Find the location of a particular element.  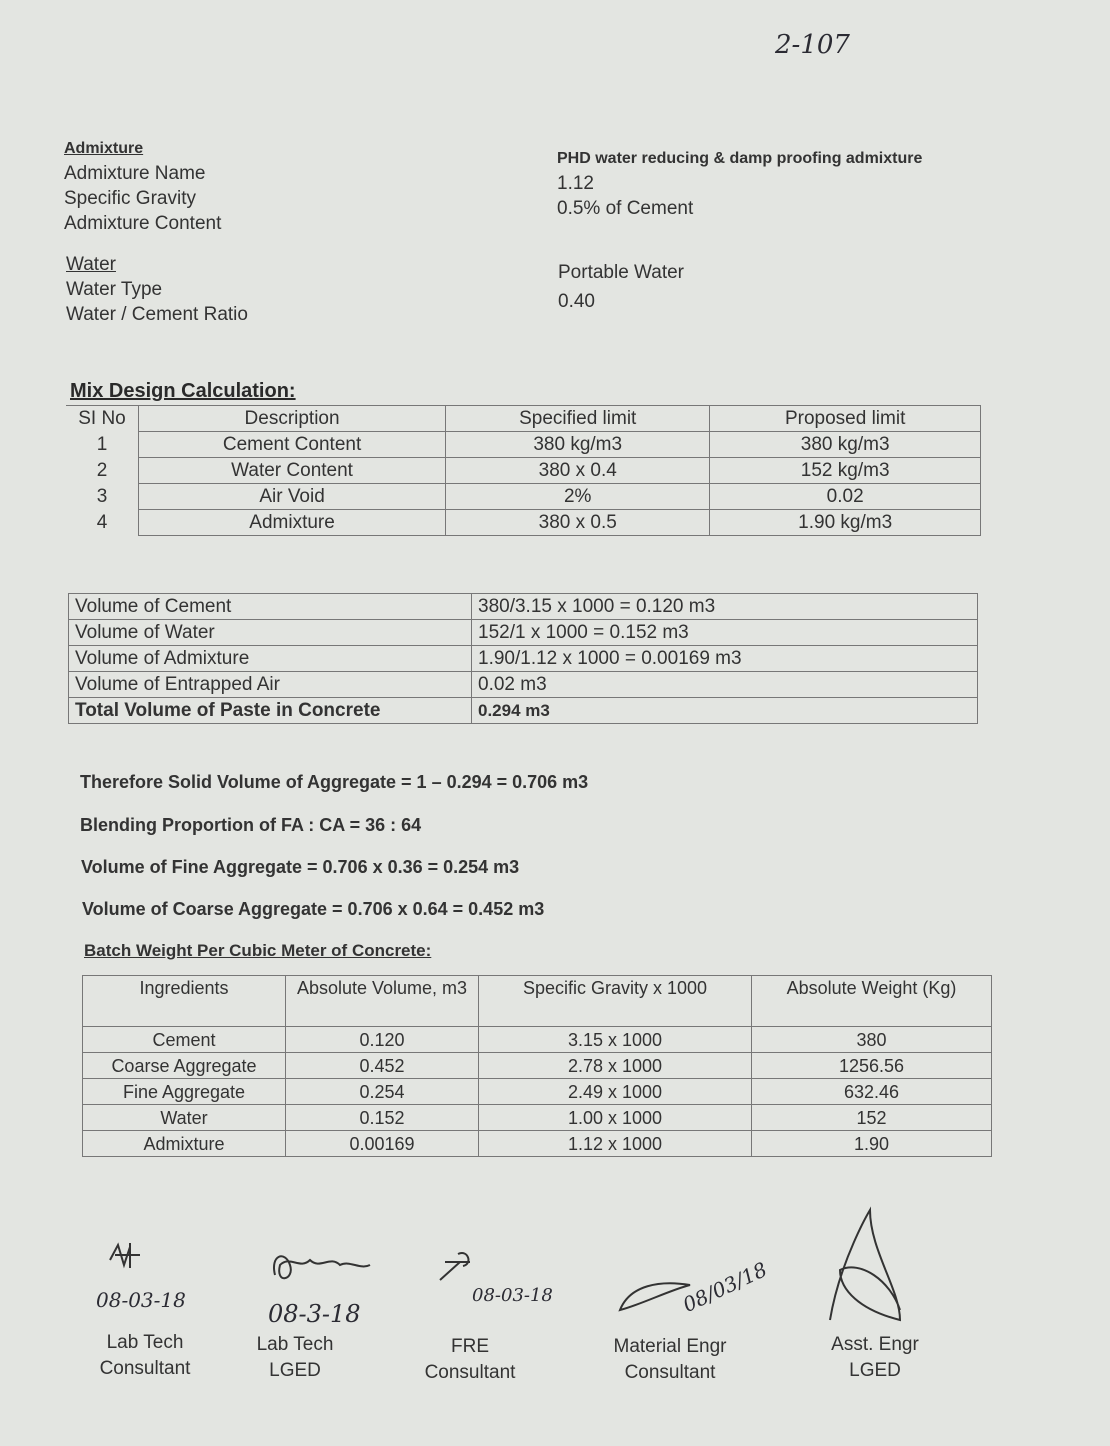

cell: 0.254 is located at coordinates (382, 1091).